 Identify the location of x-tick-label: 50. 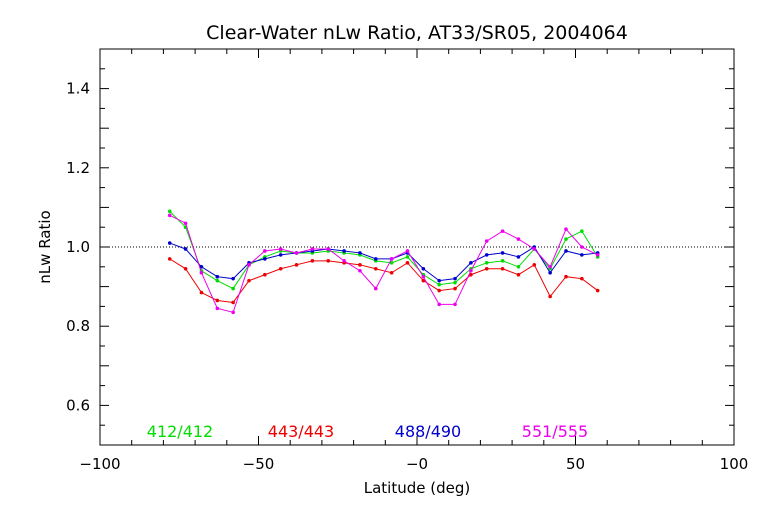
(575, 464).